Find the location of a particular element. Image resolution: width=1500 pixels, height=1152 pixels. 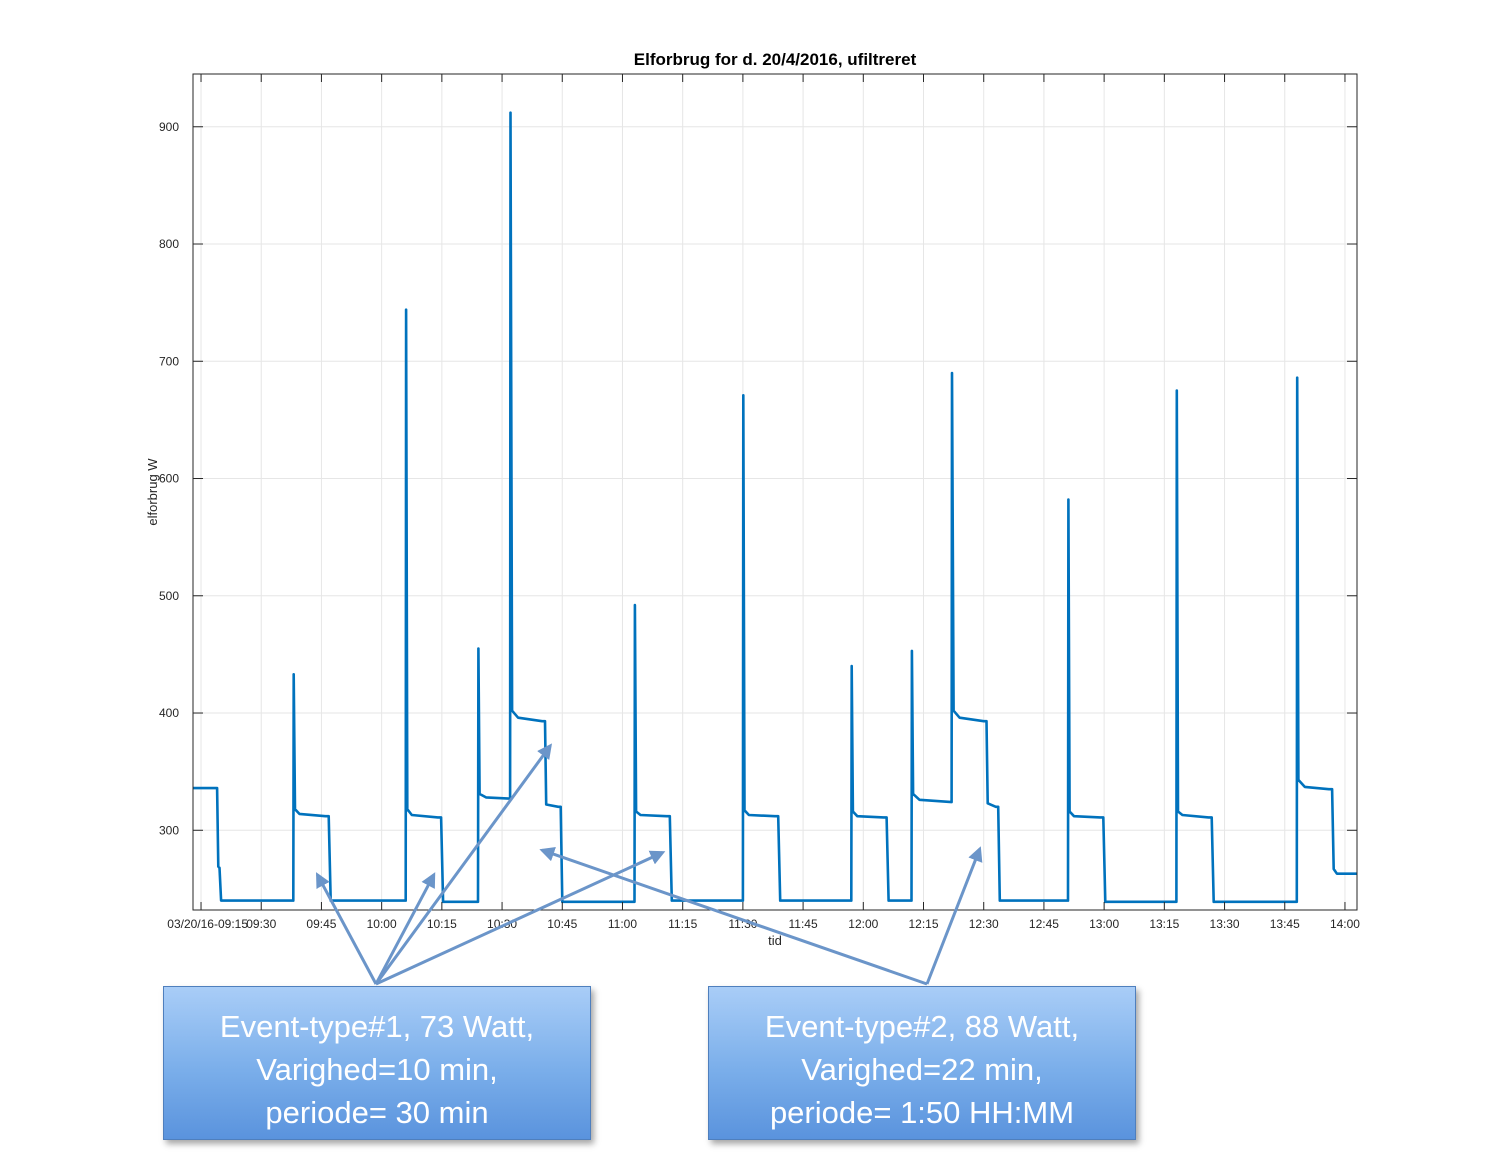

x-tick-label: 09:30 is located at coordinates (261, 924).